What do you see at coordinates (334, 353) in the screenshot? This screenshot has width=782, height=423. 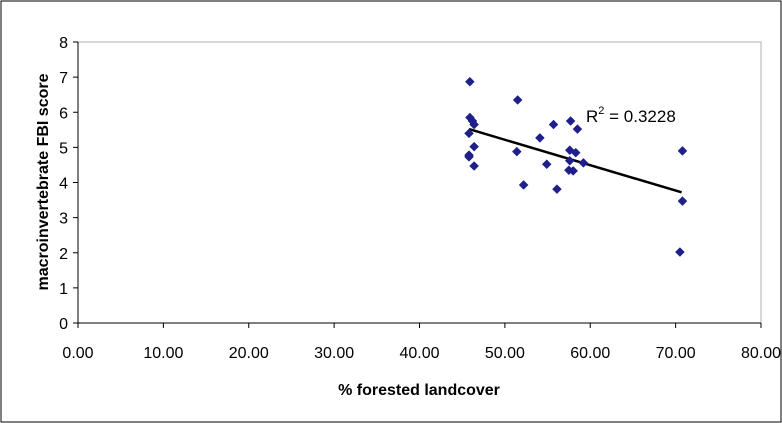 I see `x-tick-label: 30.00` at bounding box center [334, 353].